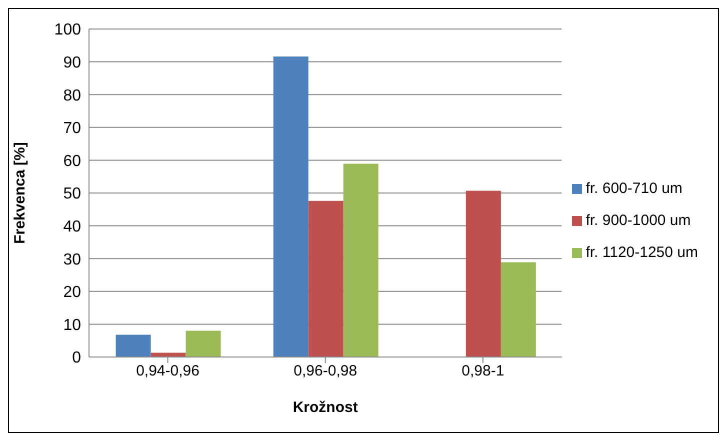  Describe the element at coordinates (638, 220) in the screenshot. I see `legend-label: fr. 900-1000 um` at that location.